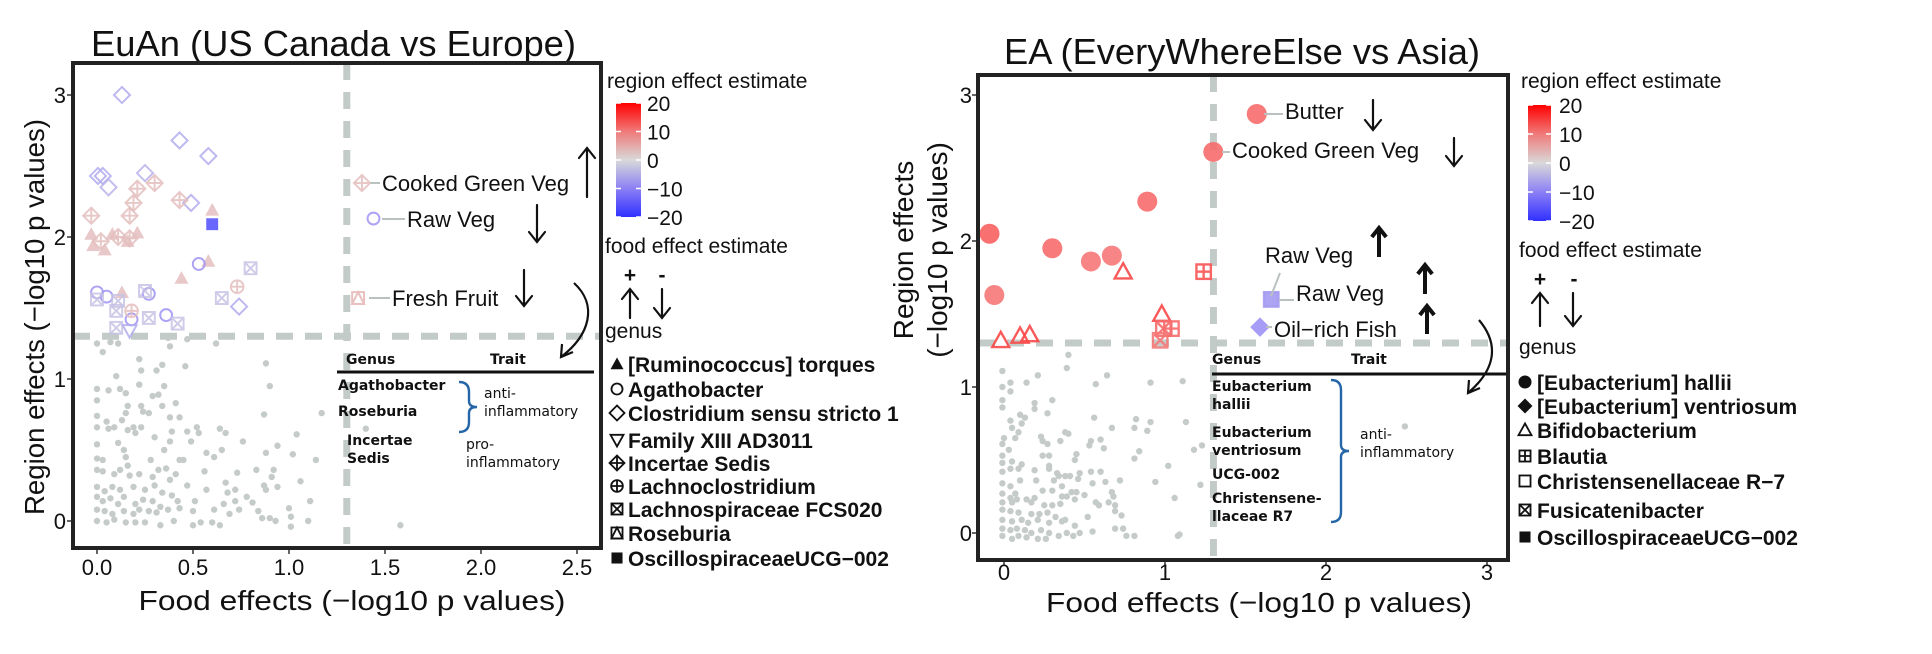 Image resolution: width=1932 pixels, height=654 pixels. I want to click on y-axis-label: Region effects, so click(903, 250).